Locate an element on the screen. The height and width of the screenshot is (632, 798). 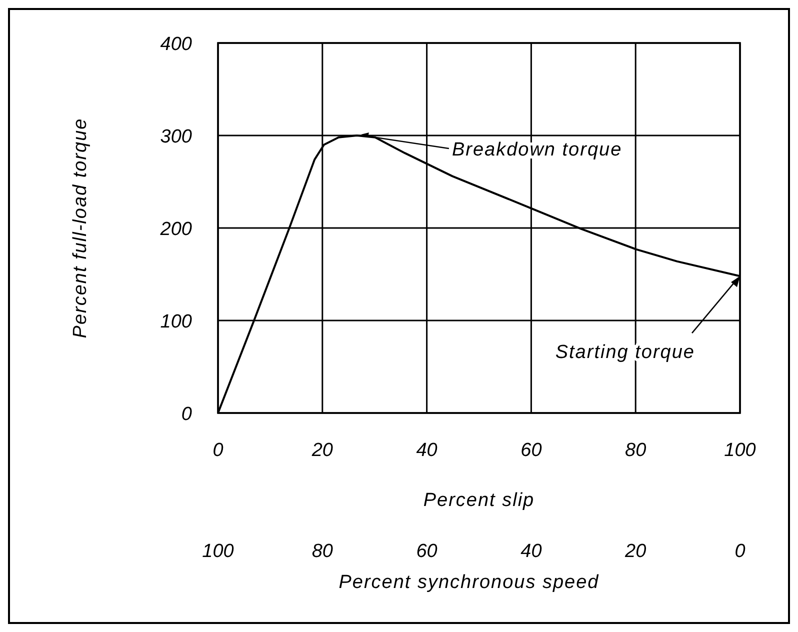
x-tick-label: 60 is located at coordinates (531, 450).